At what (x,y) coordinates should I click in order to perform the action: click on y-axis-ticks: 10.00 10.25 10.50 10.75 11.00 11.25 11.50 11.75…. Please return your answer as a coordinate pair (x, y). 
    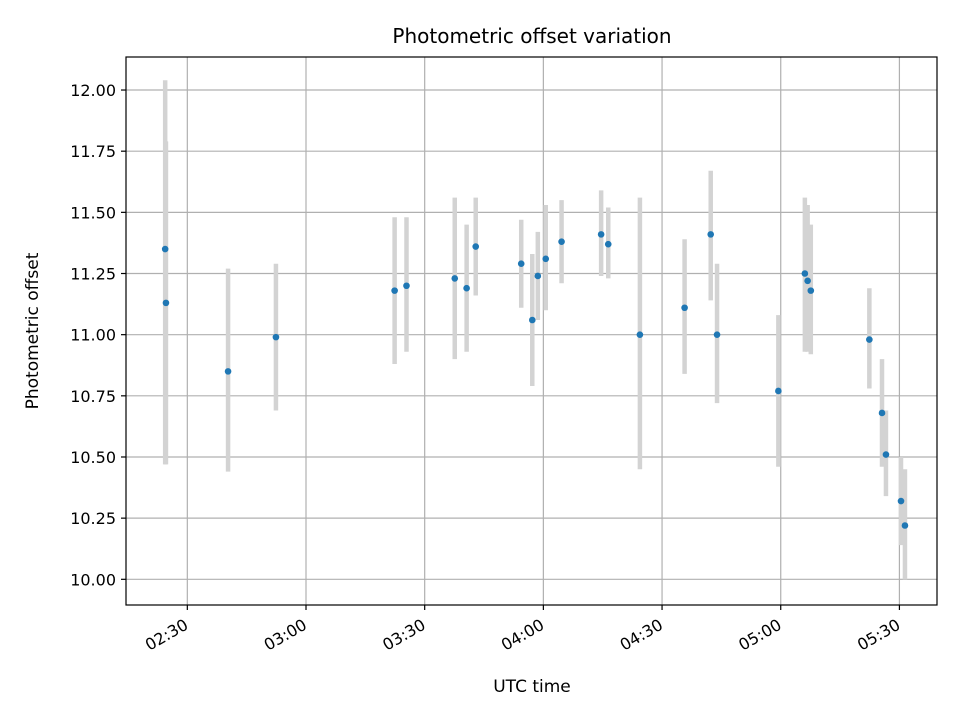
    Looking at the image, I should click on (98, 335).